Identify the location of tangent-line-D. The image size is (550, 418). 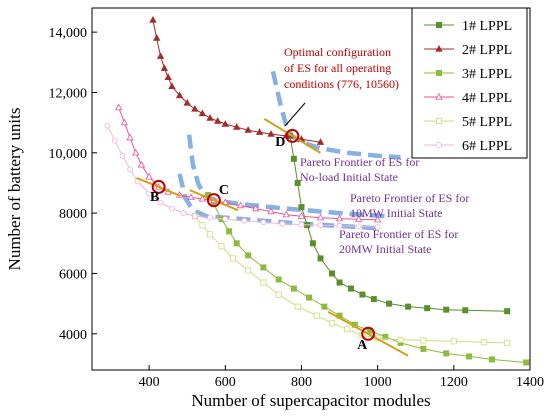
(292, 136).